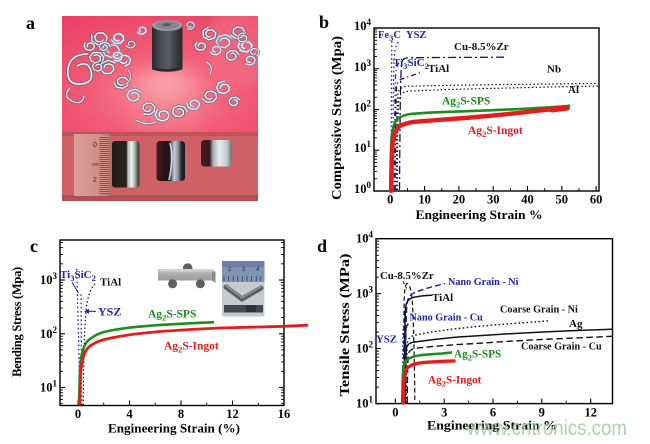 The height and width of the screenshot is (444, 650). What do you see at coordinates (337, 118) in the screenshot?
I see `svg-text: Compressive Stress (Mpa)` at bounding box center [337, 118].